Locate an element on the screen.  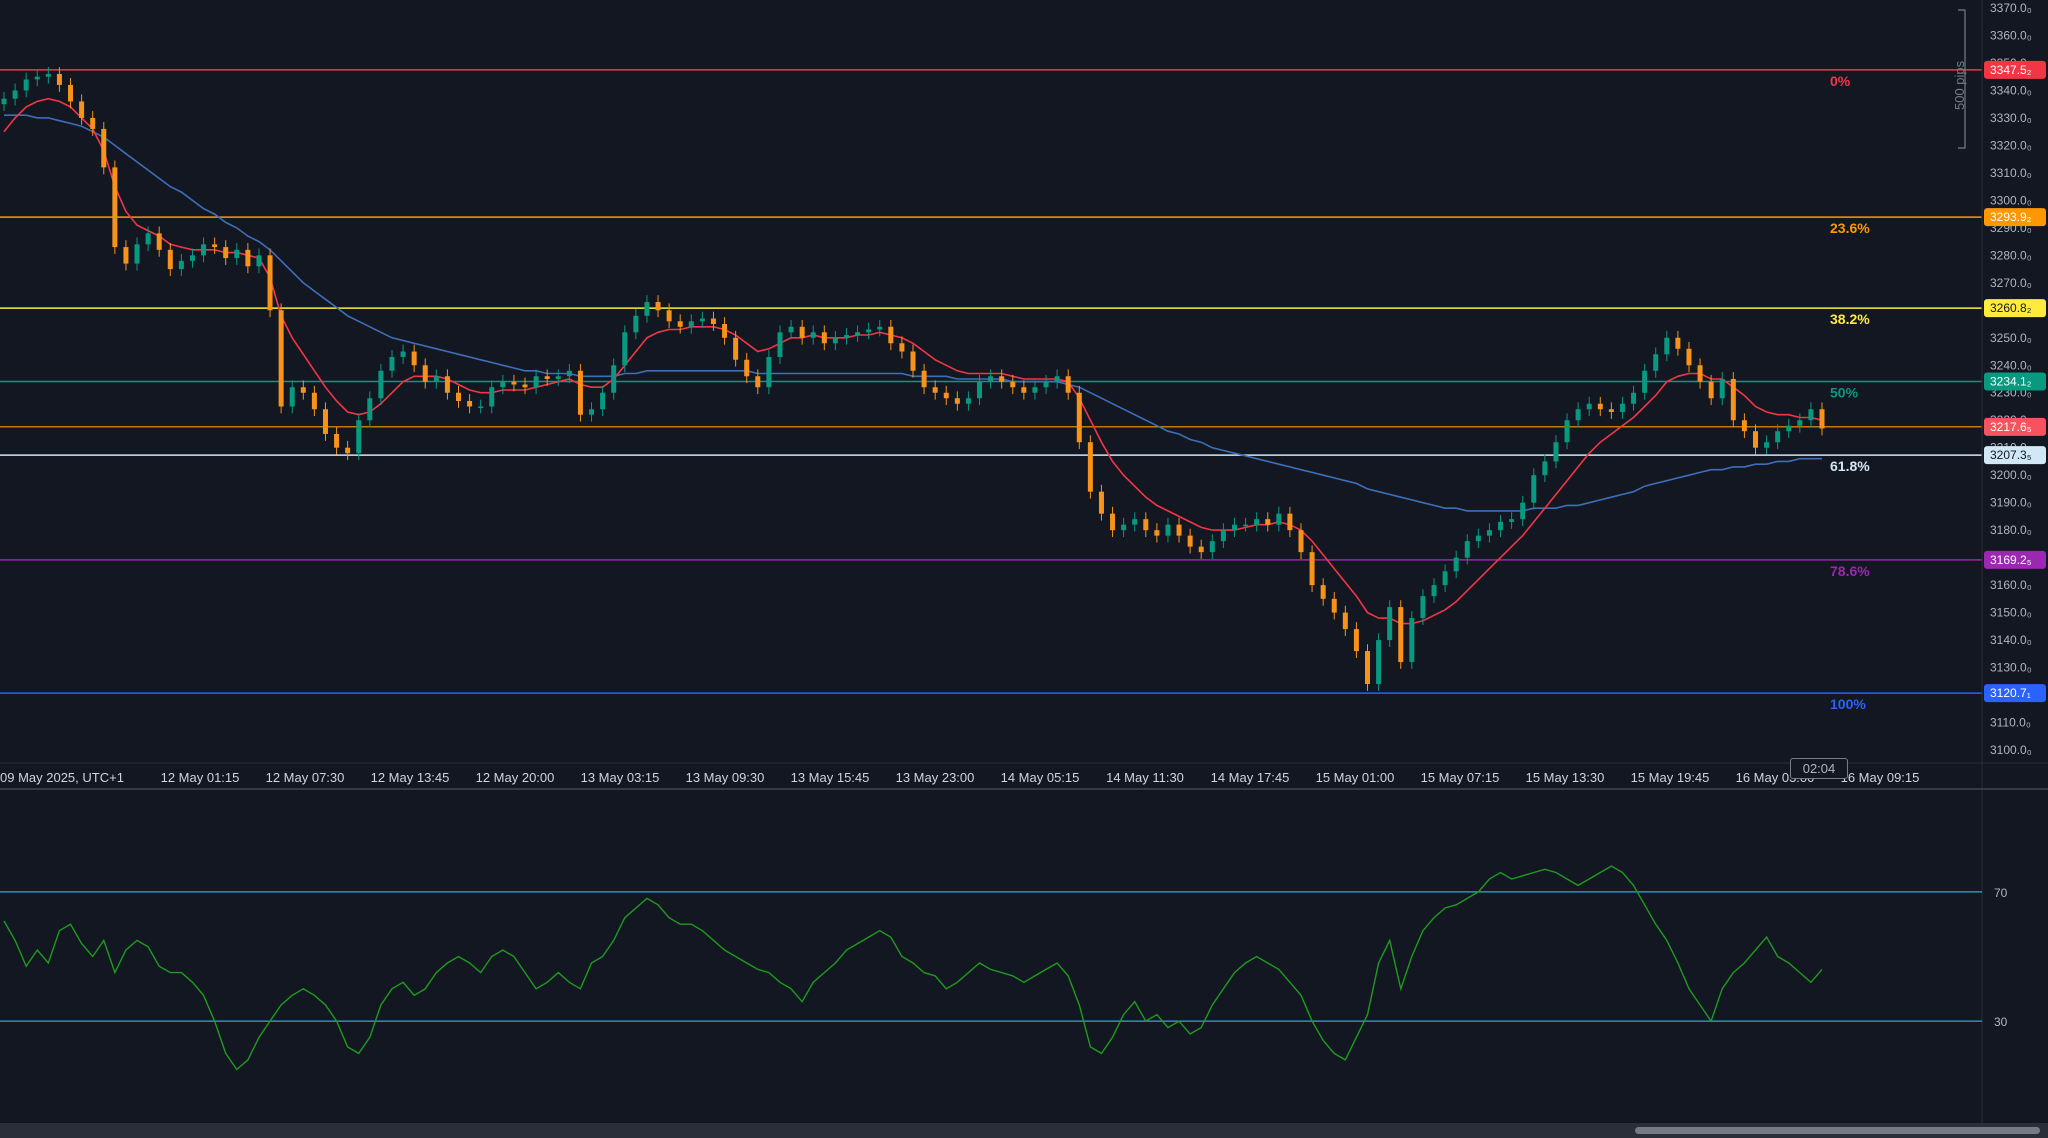
time-tick-label: 13 May 03:15 is located at coordinates (620, 777).